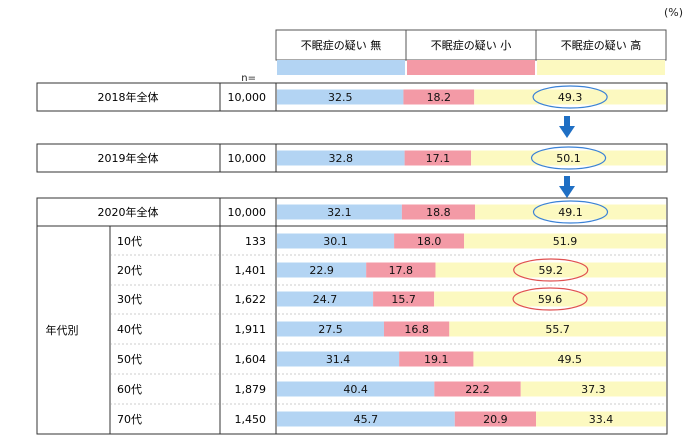 Image resolution: width=700 pixels, height=446 pixels. I want to click on row-n: 133, so click(255, 241).